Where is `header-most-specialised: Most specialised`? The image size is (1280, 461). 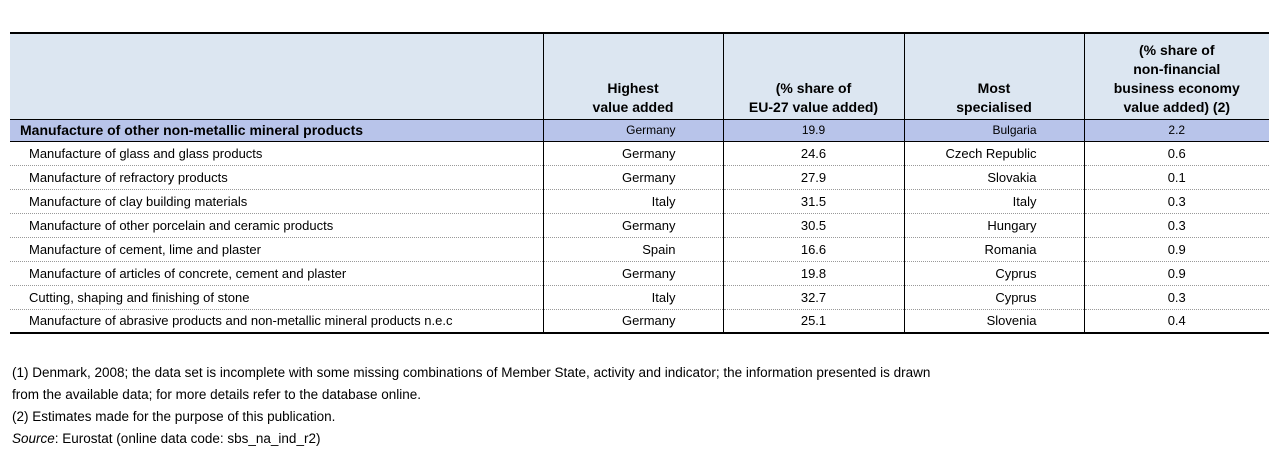 header-most-specialised: Most specialised is located at coordinates (993, 76).